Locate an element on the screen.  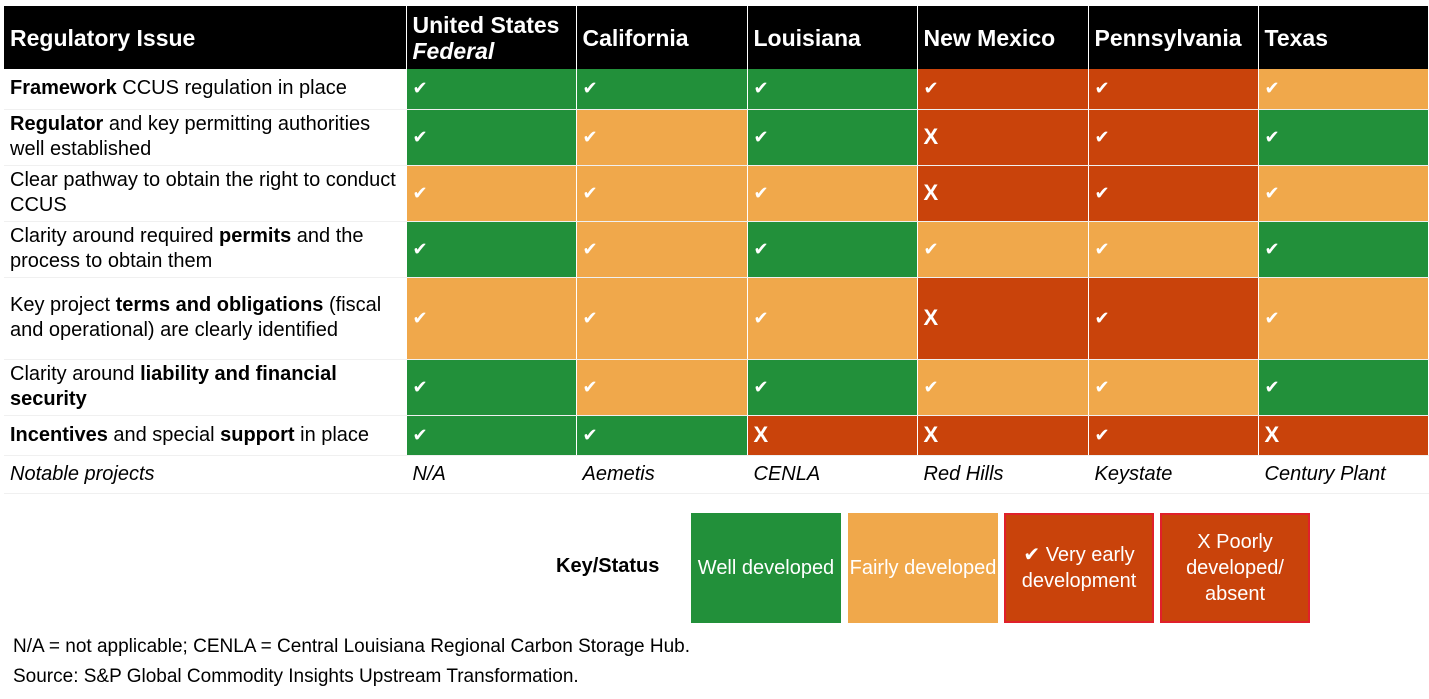
issue-text-part: CCUS regulation in place is located at coordinates (231, 88).